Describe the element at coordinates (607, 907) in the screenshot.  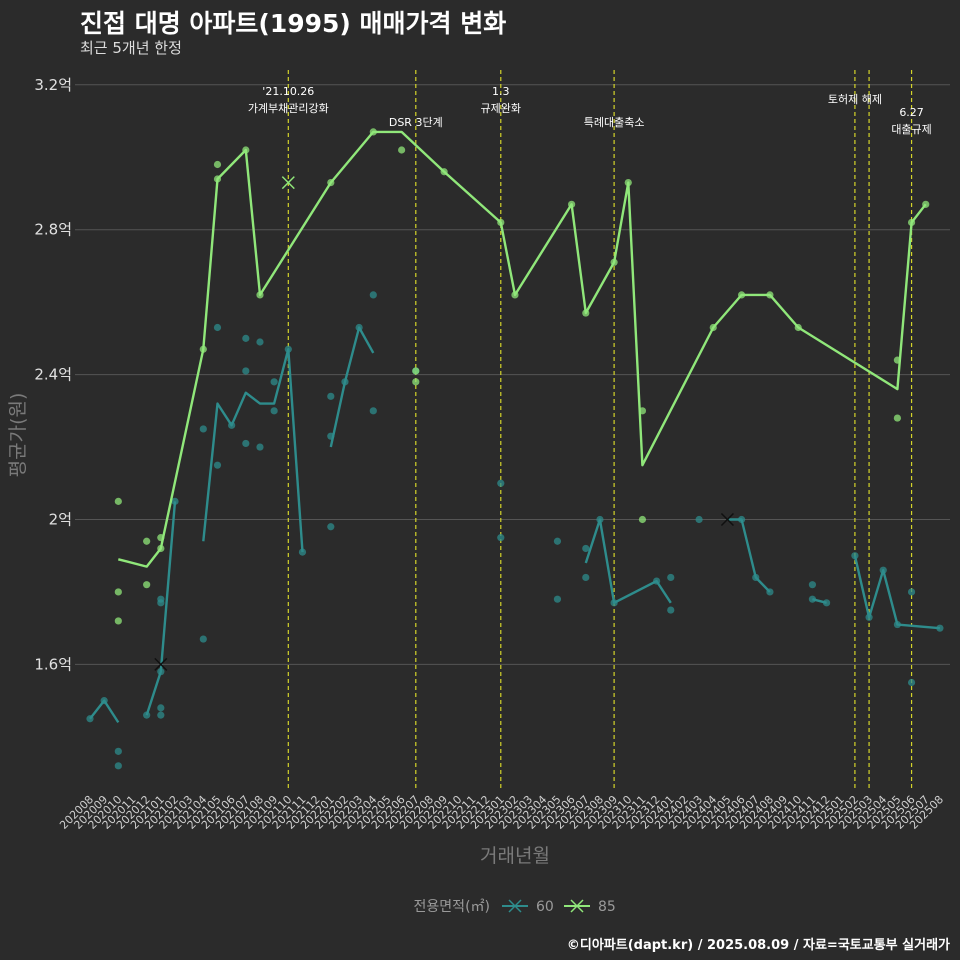
I see `legend-label-85: 85` at that location.